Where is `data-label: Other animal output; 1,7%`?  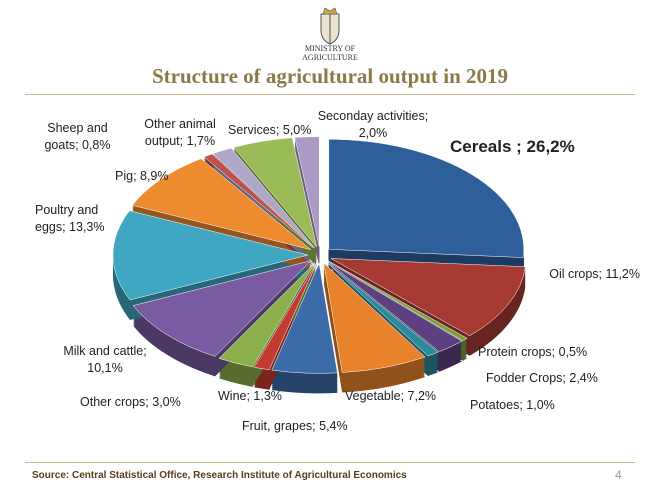
data-label: Other animal output; 1,7% is located at coordinates (180, 132).